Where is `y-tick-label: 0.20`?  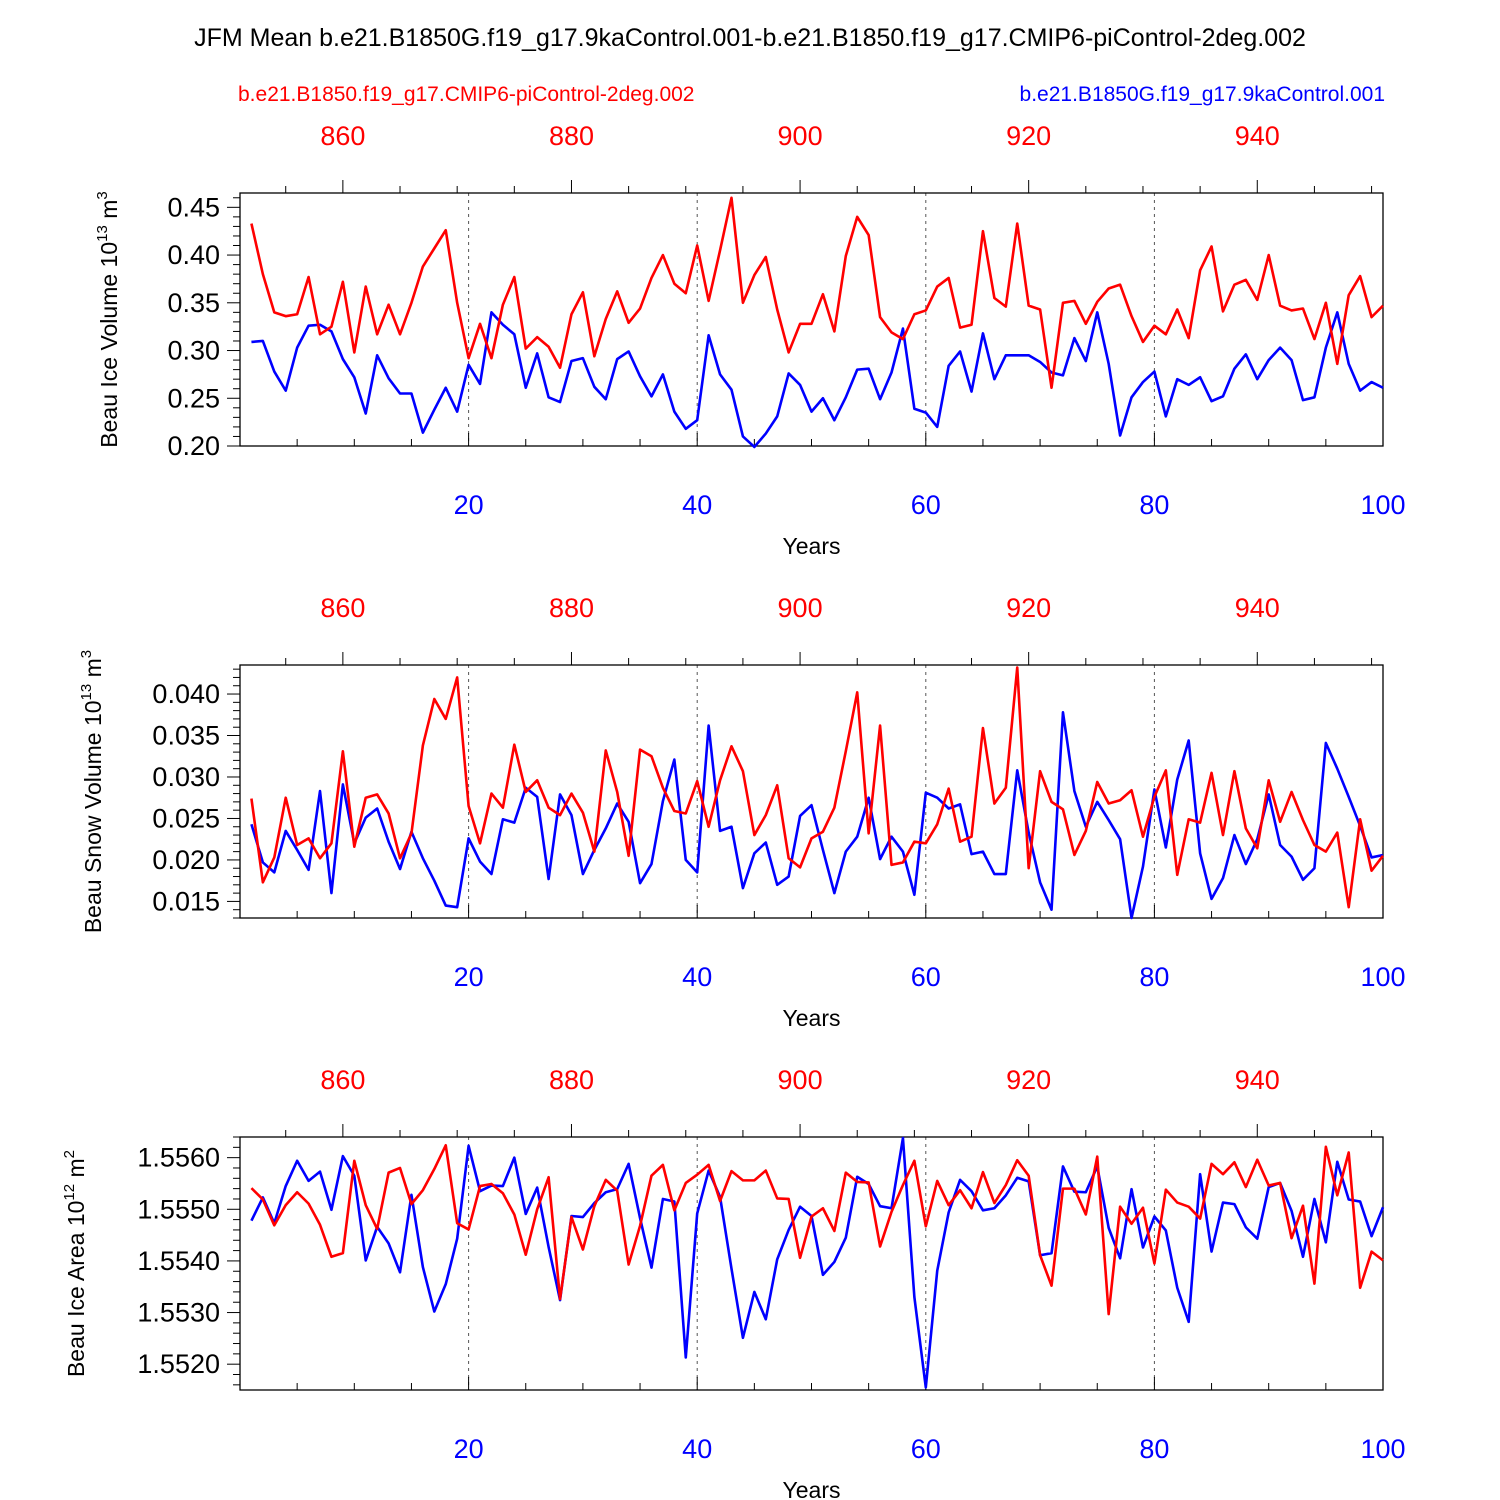 y-tick-label: 0.20 is located at coordinates (193, 446).